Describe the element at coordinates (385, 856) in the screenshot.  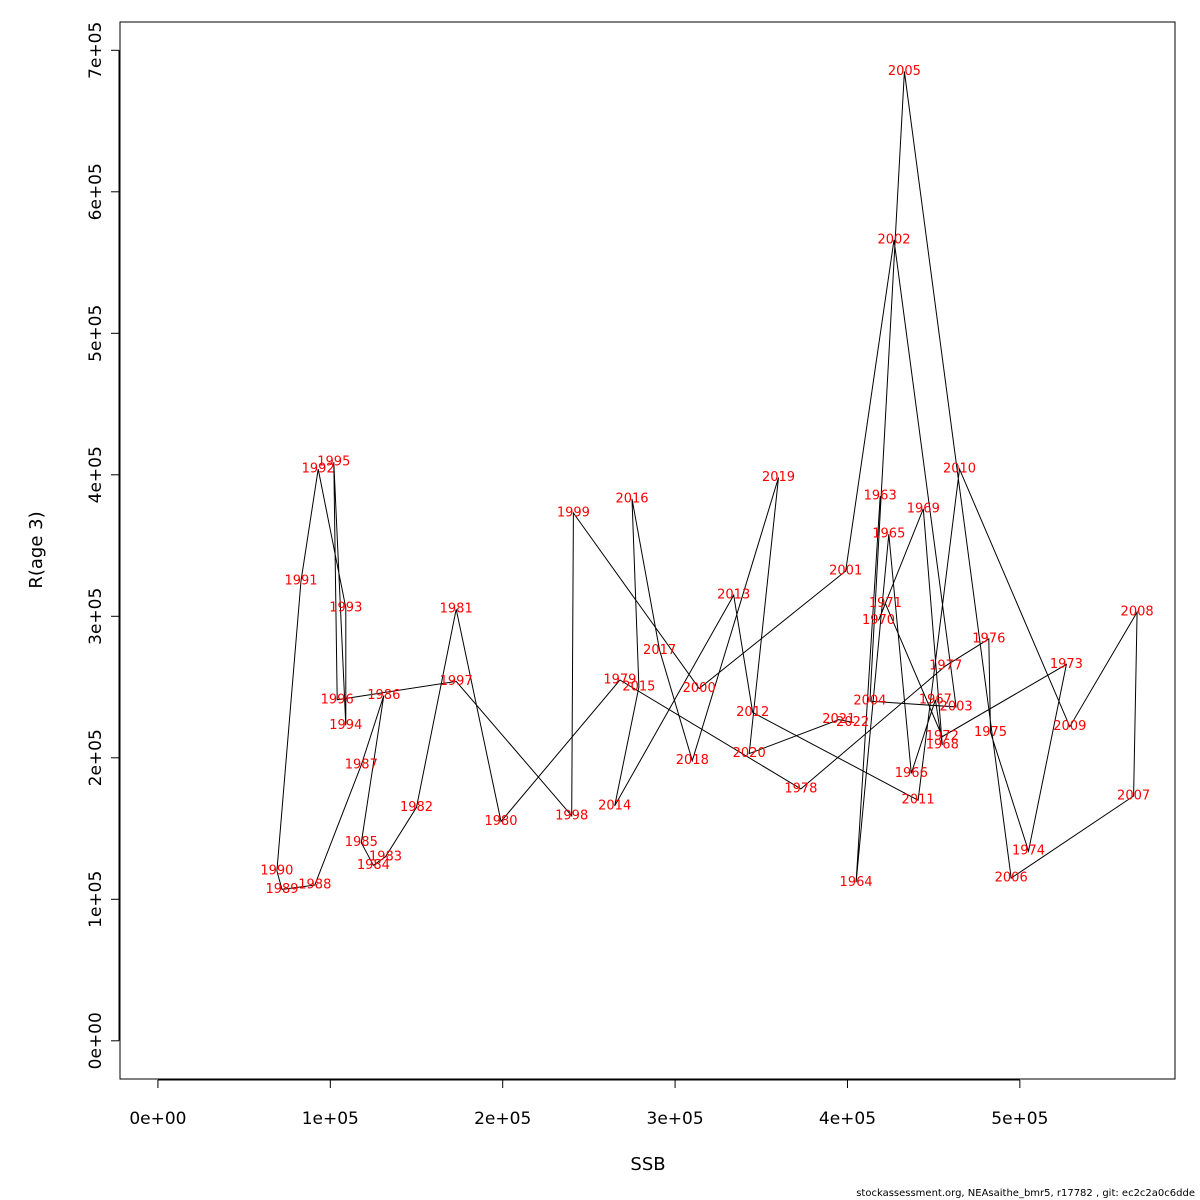
I see `data-point-label: 1983` at that location.